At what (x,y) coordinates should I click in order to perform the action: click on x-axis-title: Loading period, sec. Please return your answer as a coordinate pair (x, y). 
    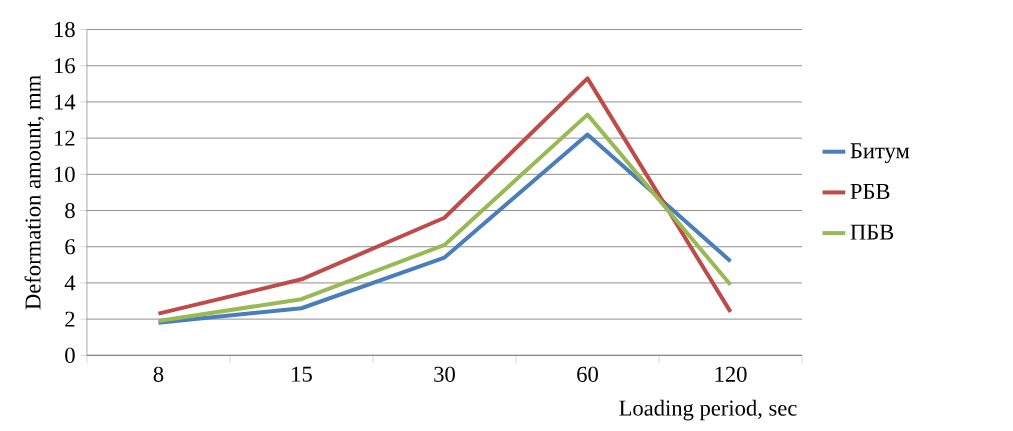
    Looking at the image, I should click on (708, 410).